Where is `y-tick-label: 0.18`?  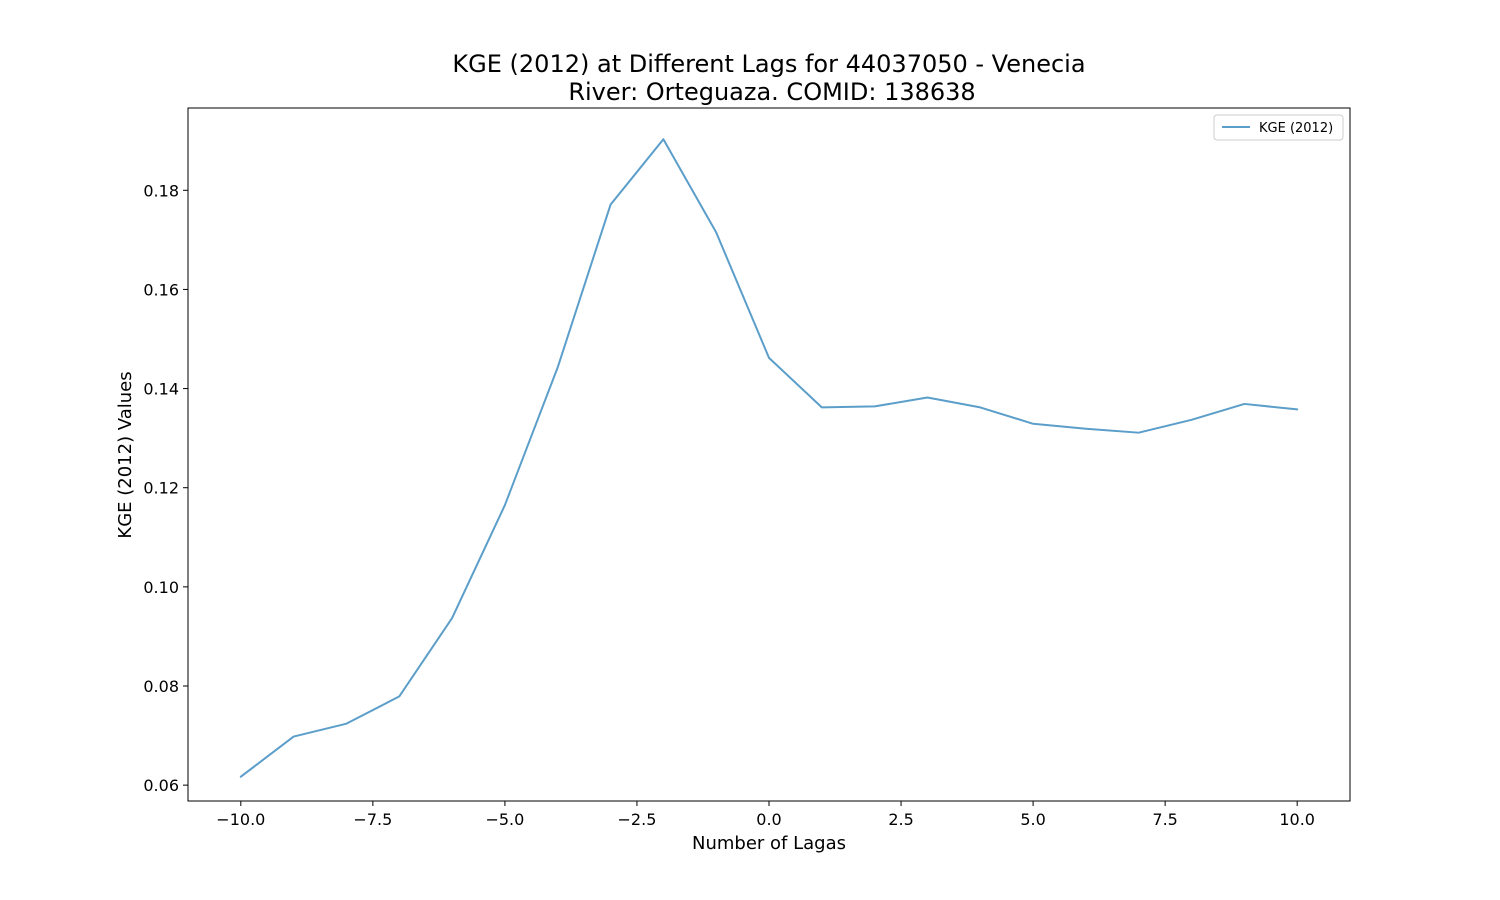
y-tick-label: 0.18 is located at coordinates (161, 190).